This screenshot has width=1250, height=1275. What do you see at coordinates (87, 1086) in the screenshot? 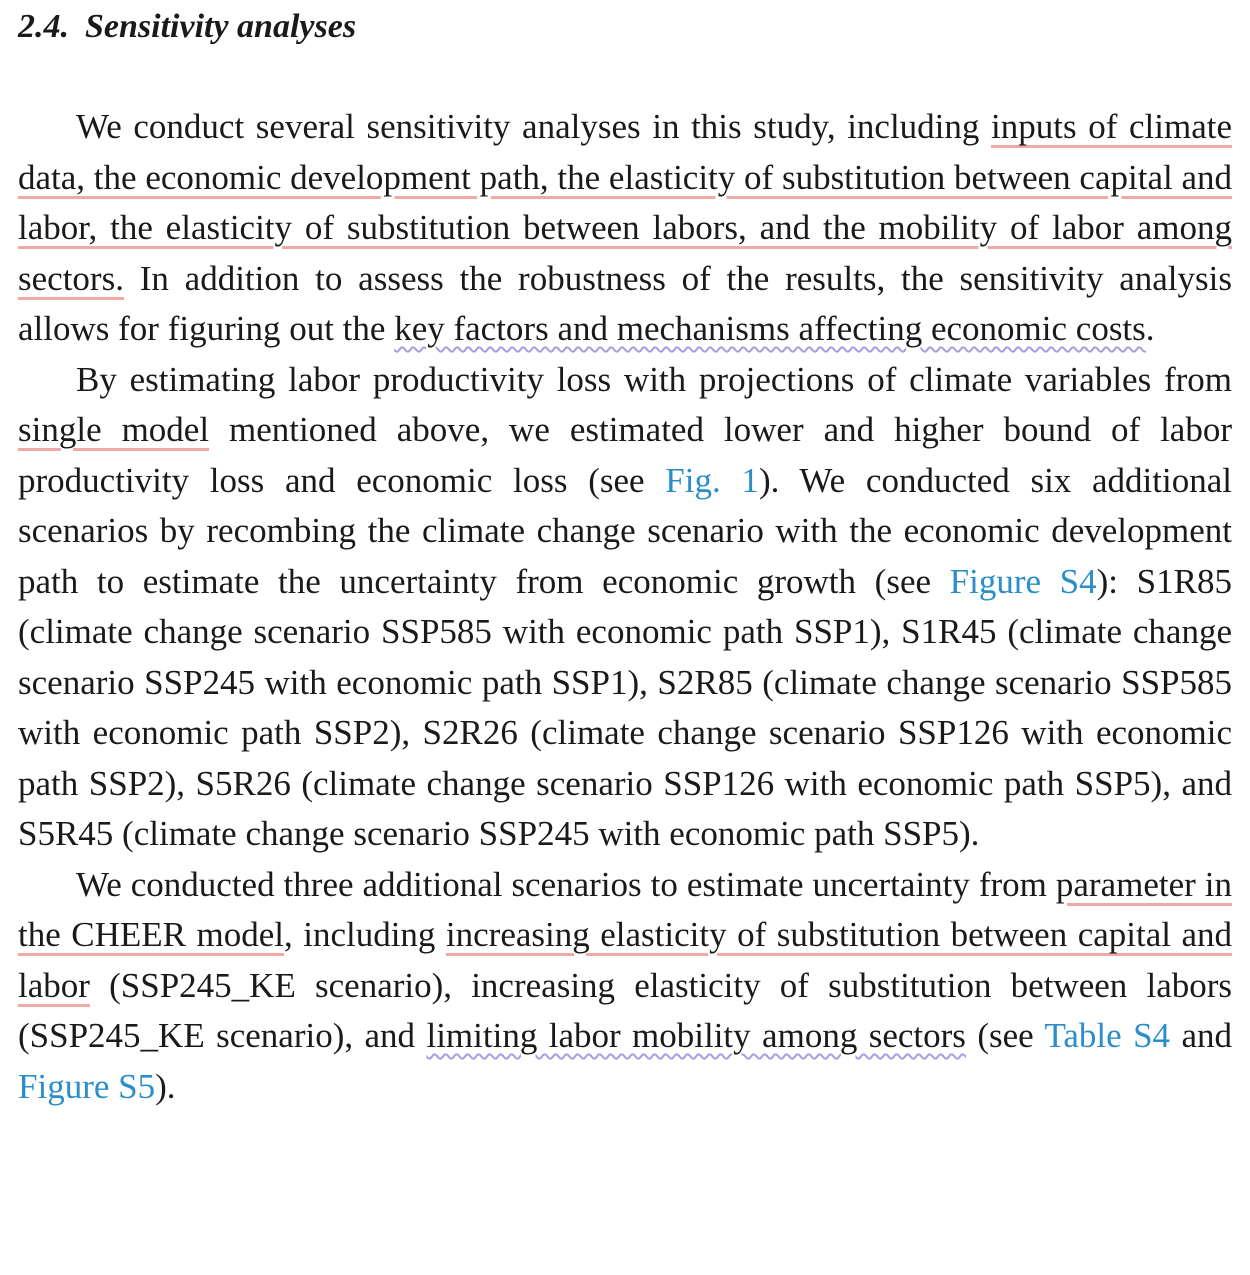
I see `figure-s5-link: Figure S5` at bounding box center [87, 1086].